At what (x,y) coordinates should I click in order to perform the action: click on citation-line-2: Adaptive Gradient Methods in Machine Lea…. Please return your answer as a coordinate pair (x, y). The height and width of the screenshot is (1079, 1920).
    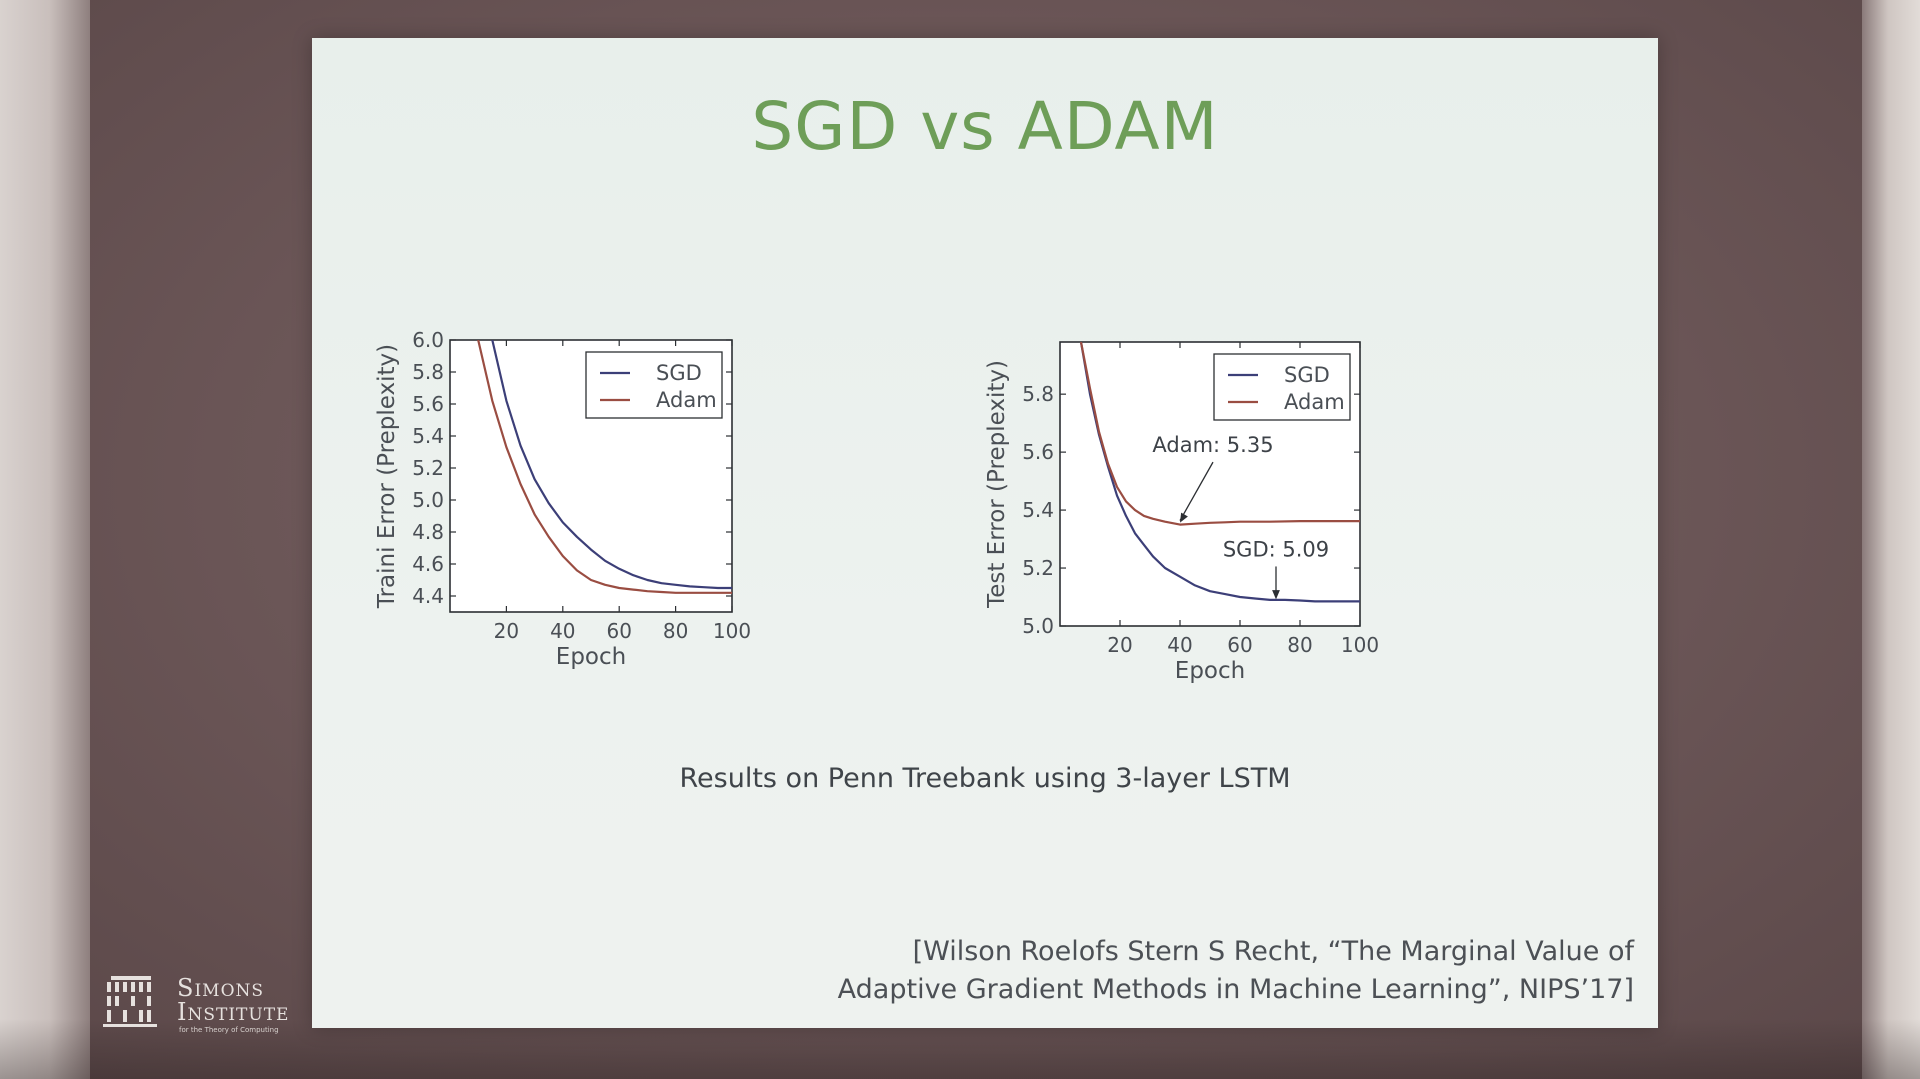
    Looking at the image, I should click on (1235, 989).